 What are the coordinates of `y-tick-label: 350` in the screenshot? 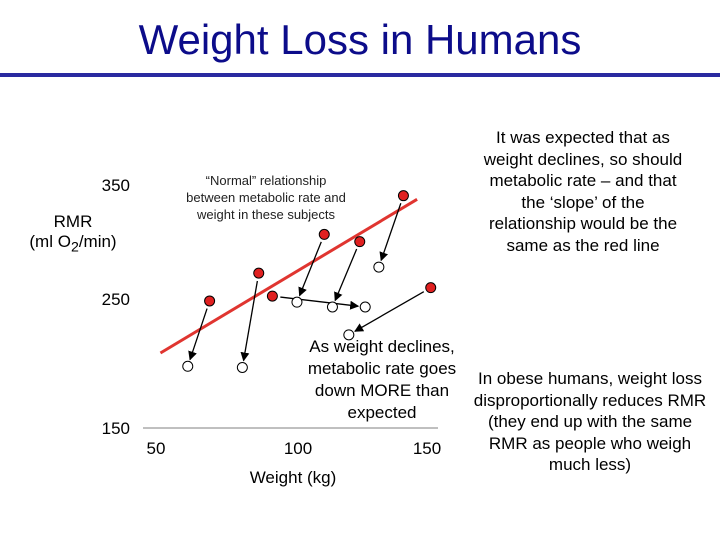 It's located at (115, 185).